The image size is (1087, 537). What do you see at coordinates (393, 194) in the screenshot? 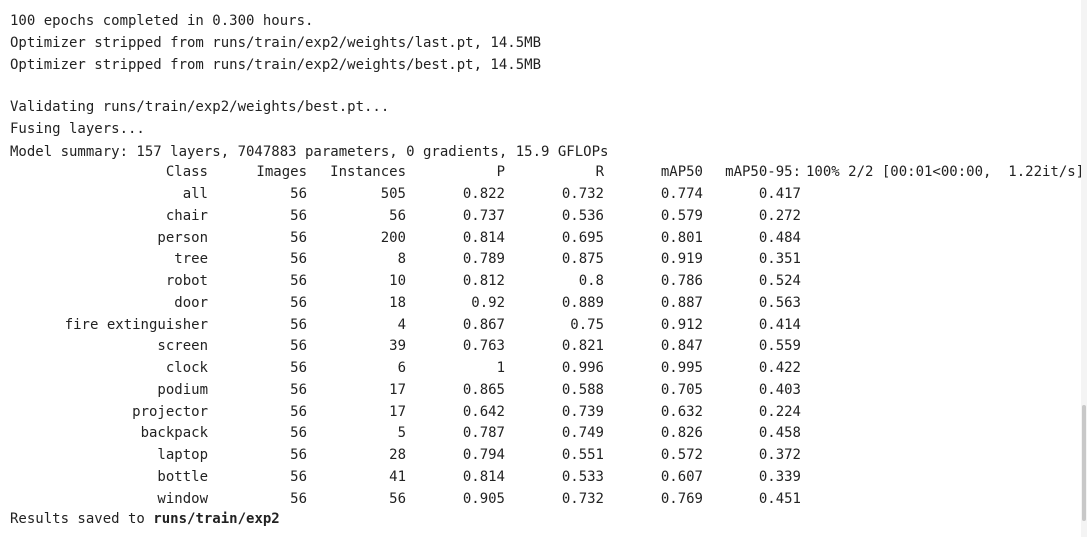
I see `cell-instances: 505` at bounding box center [393, 194].